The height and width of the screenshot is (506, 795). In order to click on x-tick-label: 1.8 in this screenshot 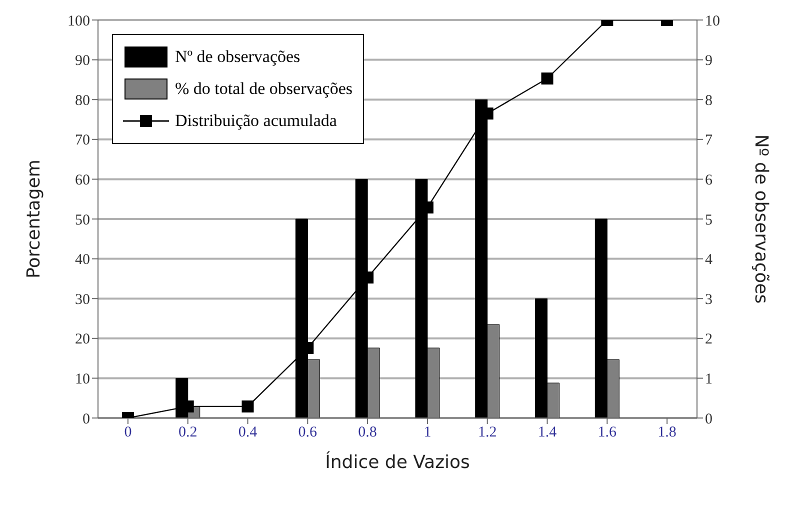, I will do `click(667, 432)`.